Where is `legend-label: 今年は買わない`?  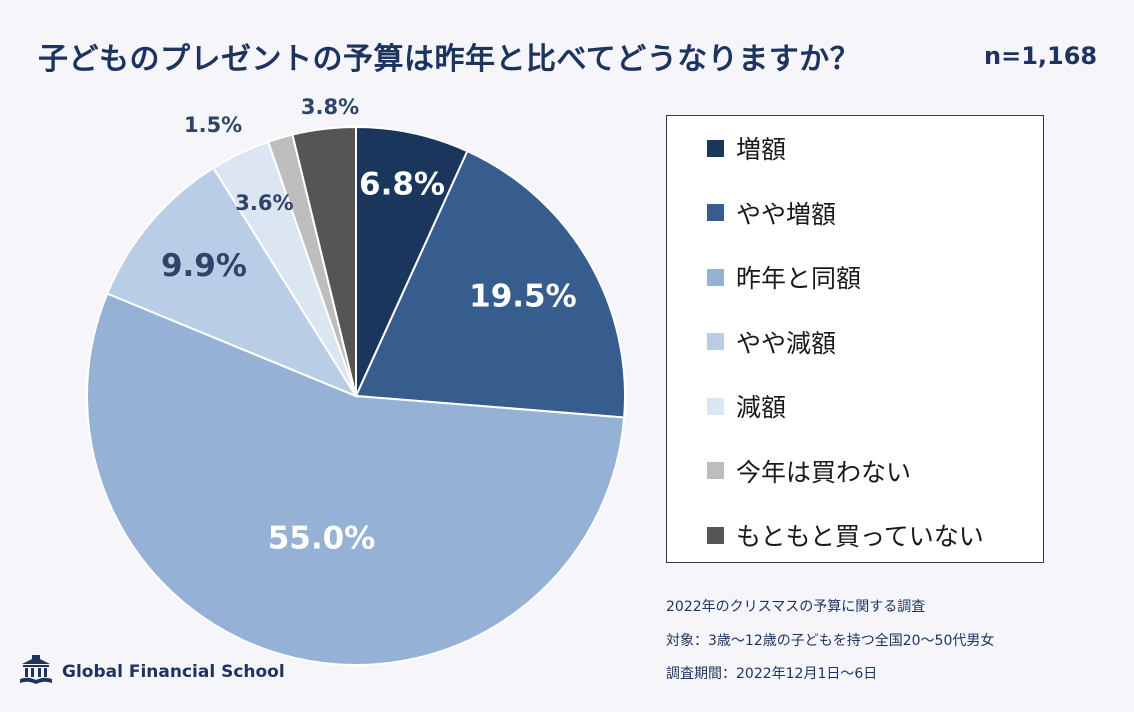 legend-label: 今年は買わない is located at coordinates (824, 472).